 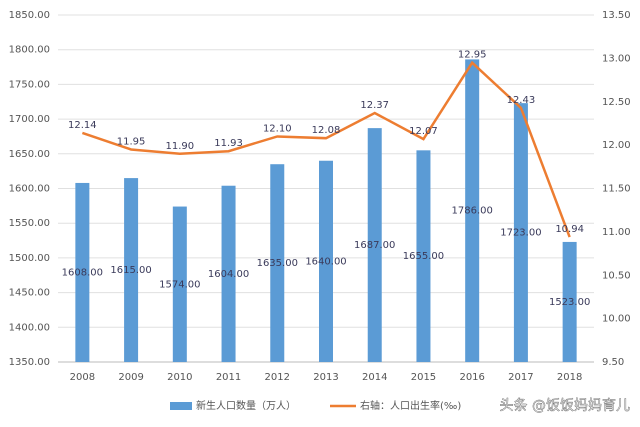 What do you see at coordinates (616, 232) in the screenshot?
I see `y2-tick-label: 11.00` at bounding box center [616, 232].